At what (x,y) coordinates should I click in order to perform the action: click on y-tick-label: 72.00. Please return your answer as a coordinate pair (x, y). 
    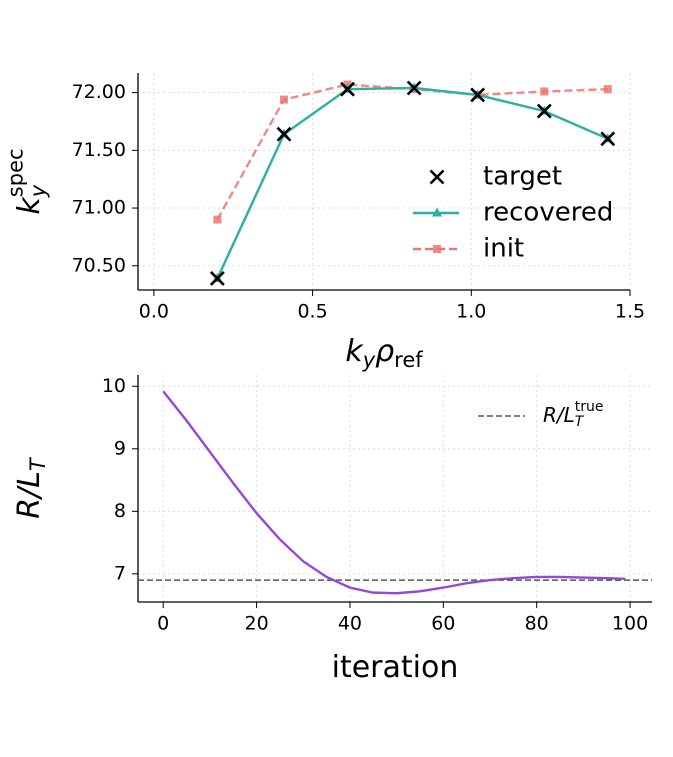
    Looking at the image, I should click on (99, 92).